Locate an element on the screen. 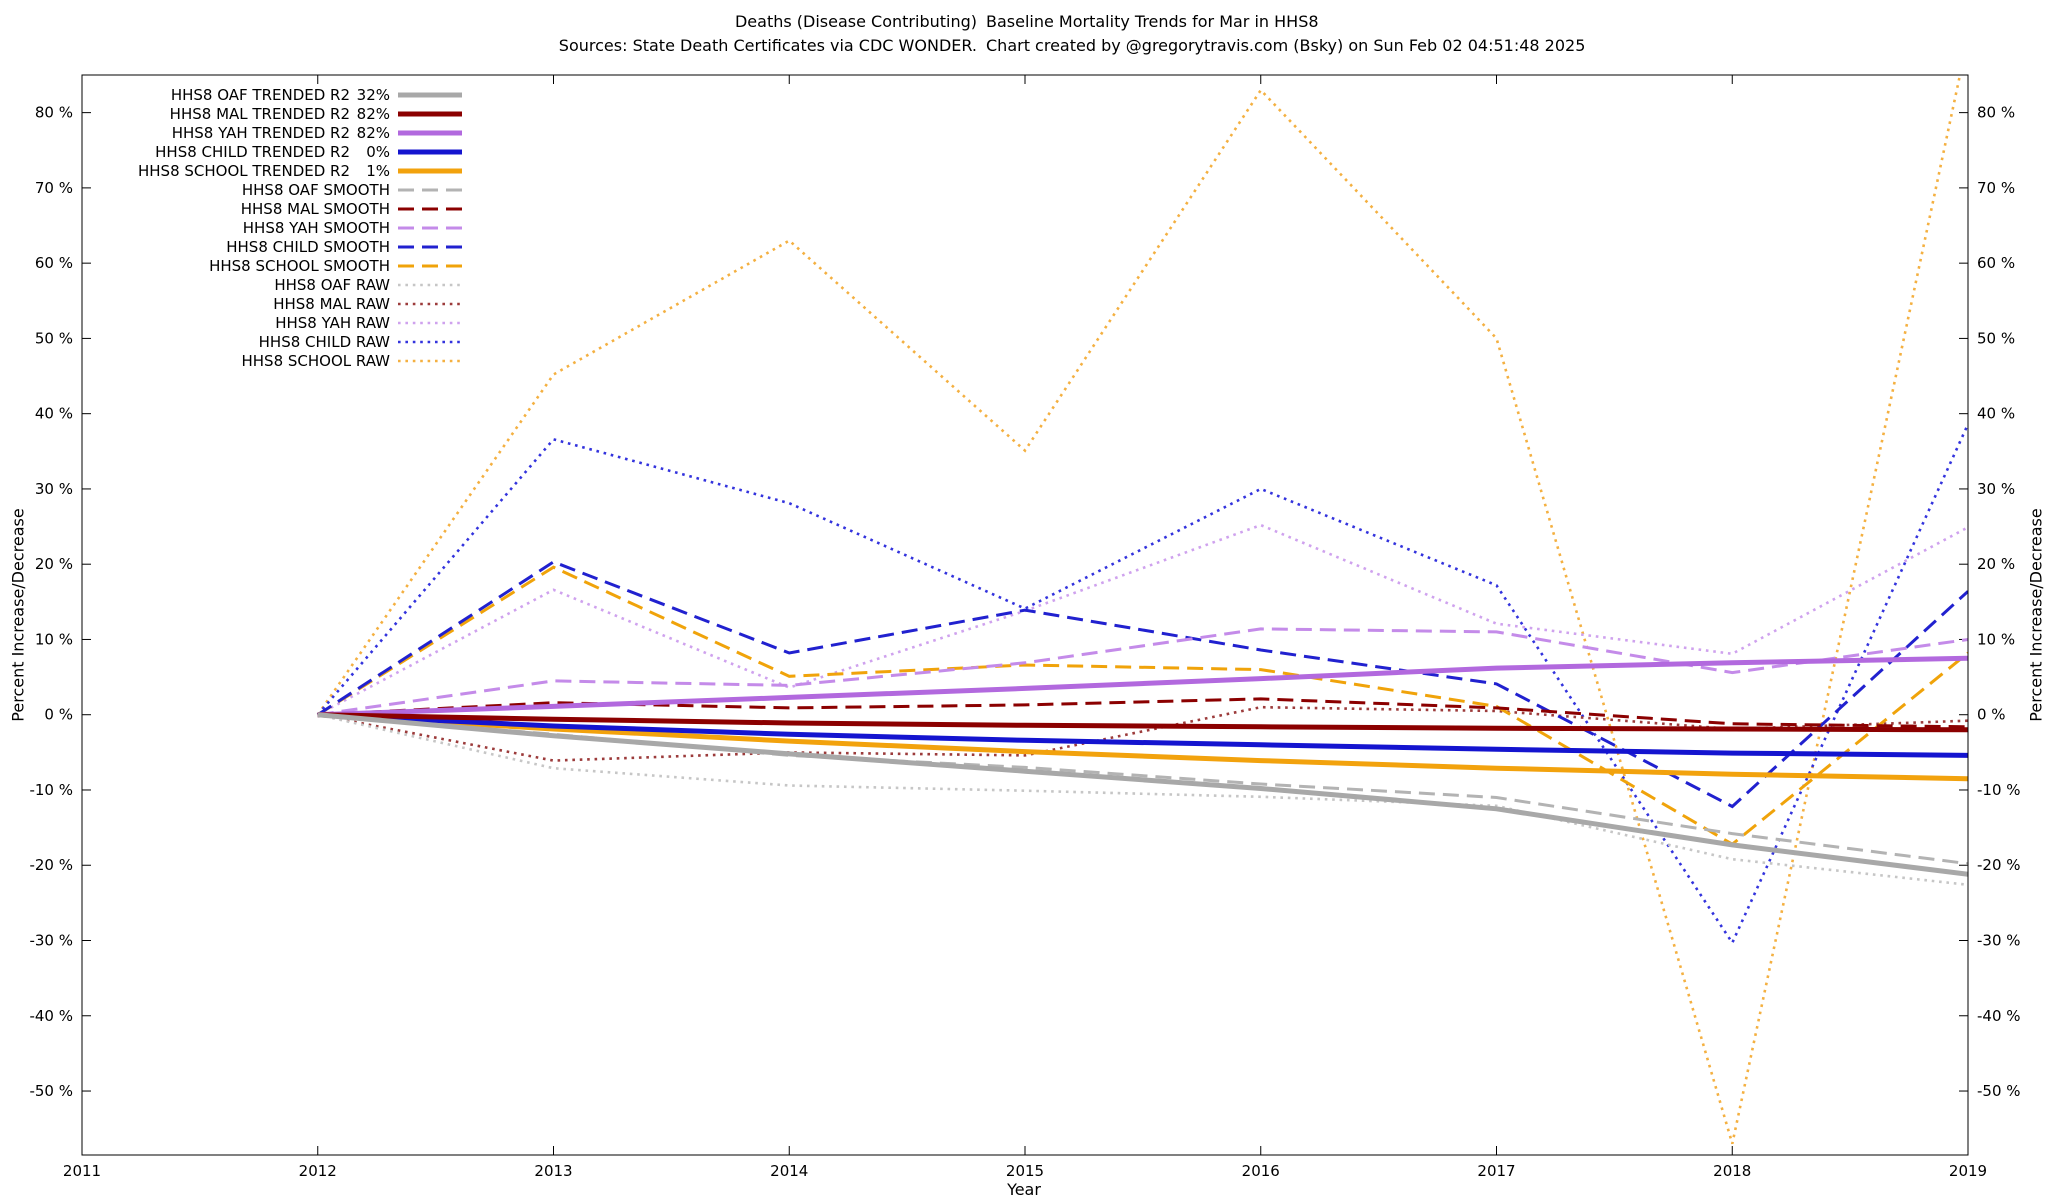 Image resolution: width=2048 pixels, height=1200 pixels. y-axis-label-left: Percent Increase/Decrease is located at coordinates (18, 615).